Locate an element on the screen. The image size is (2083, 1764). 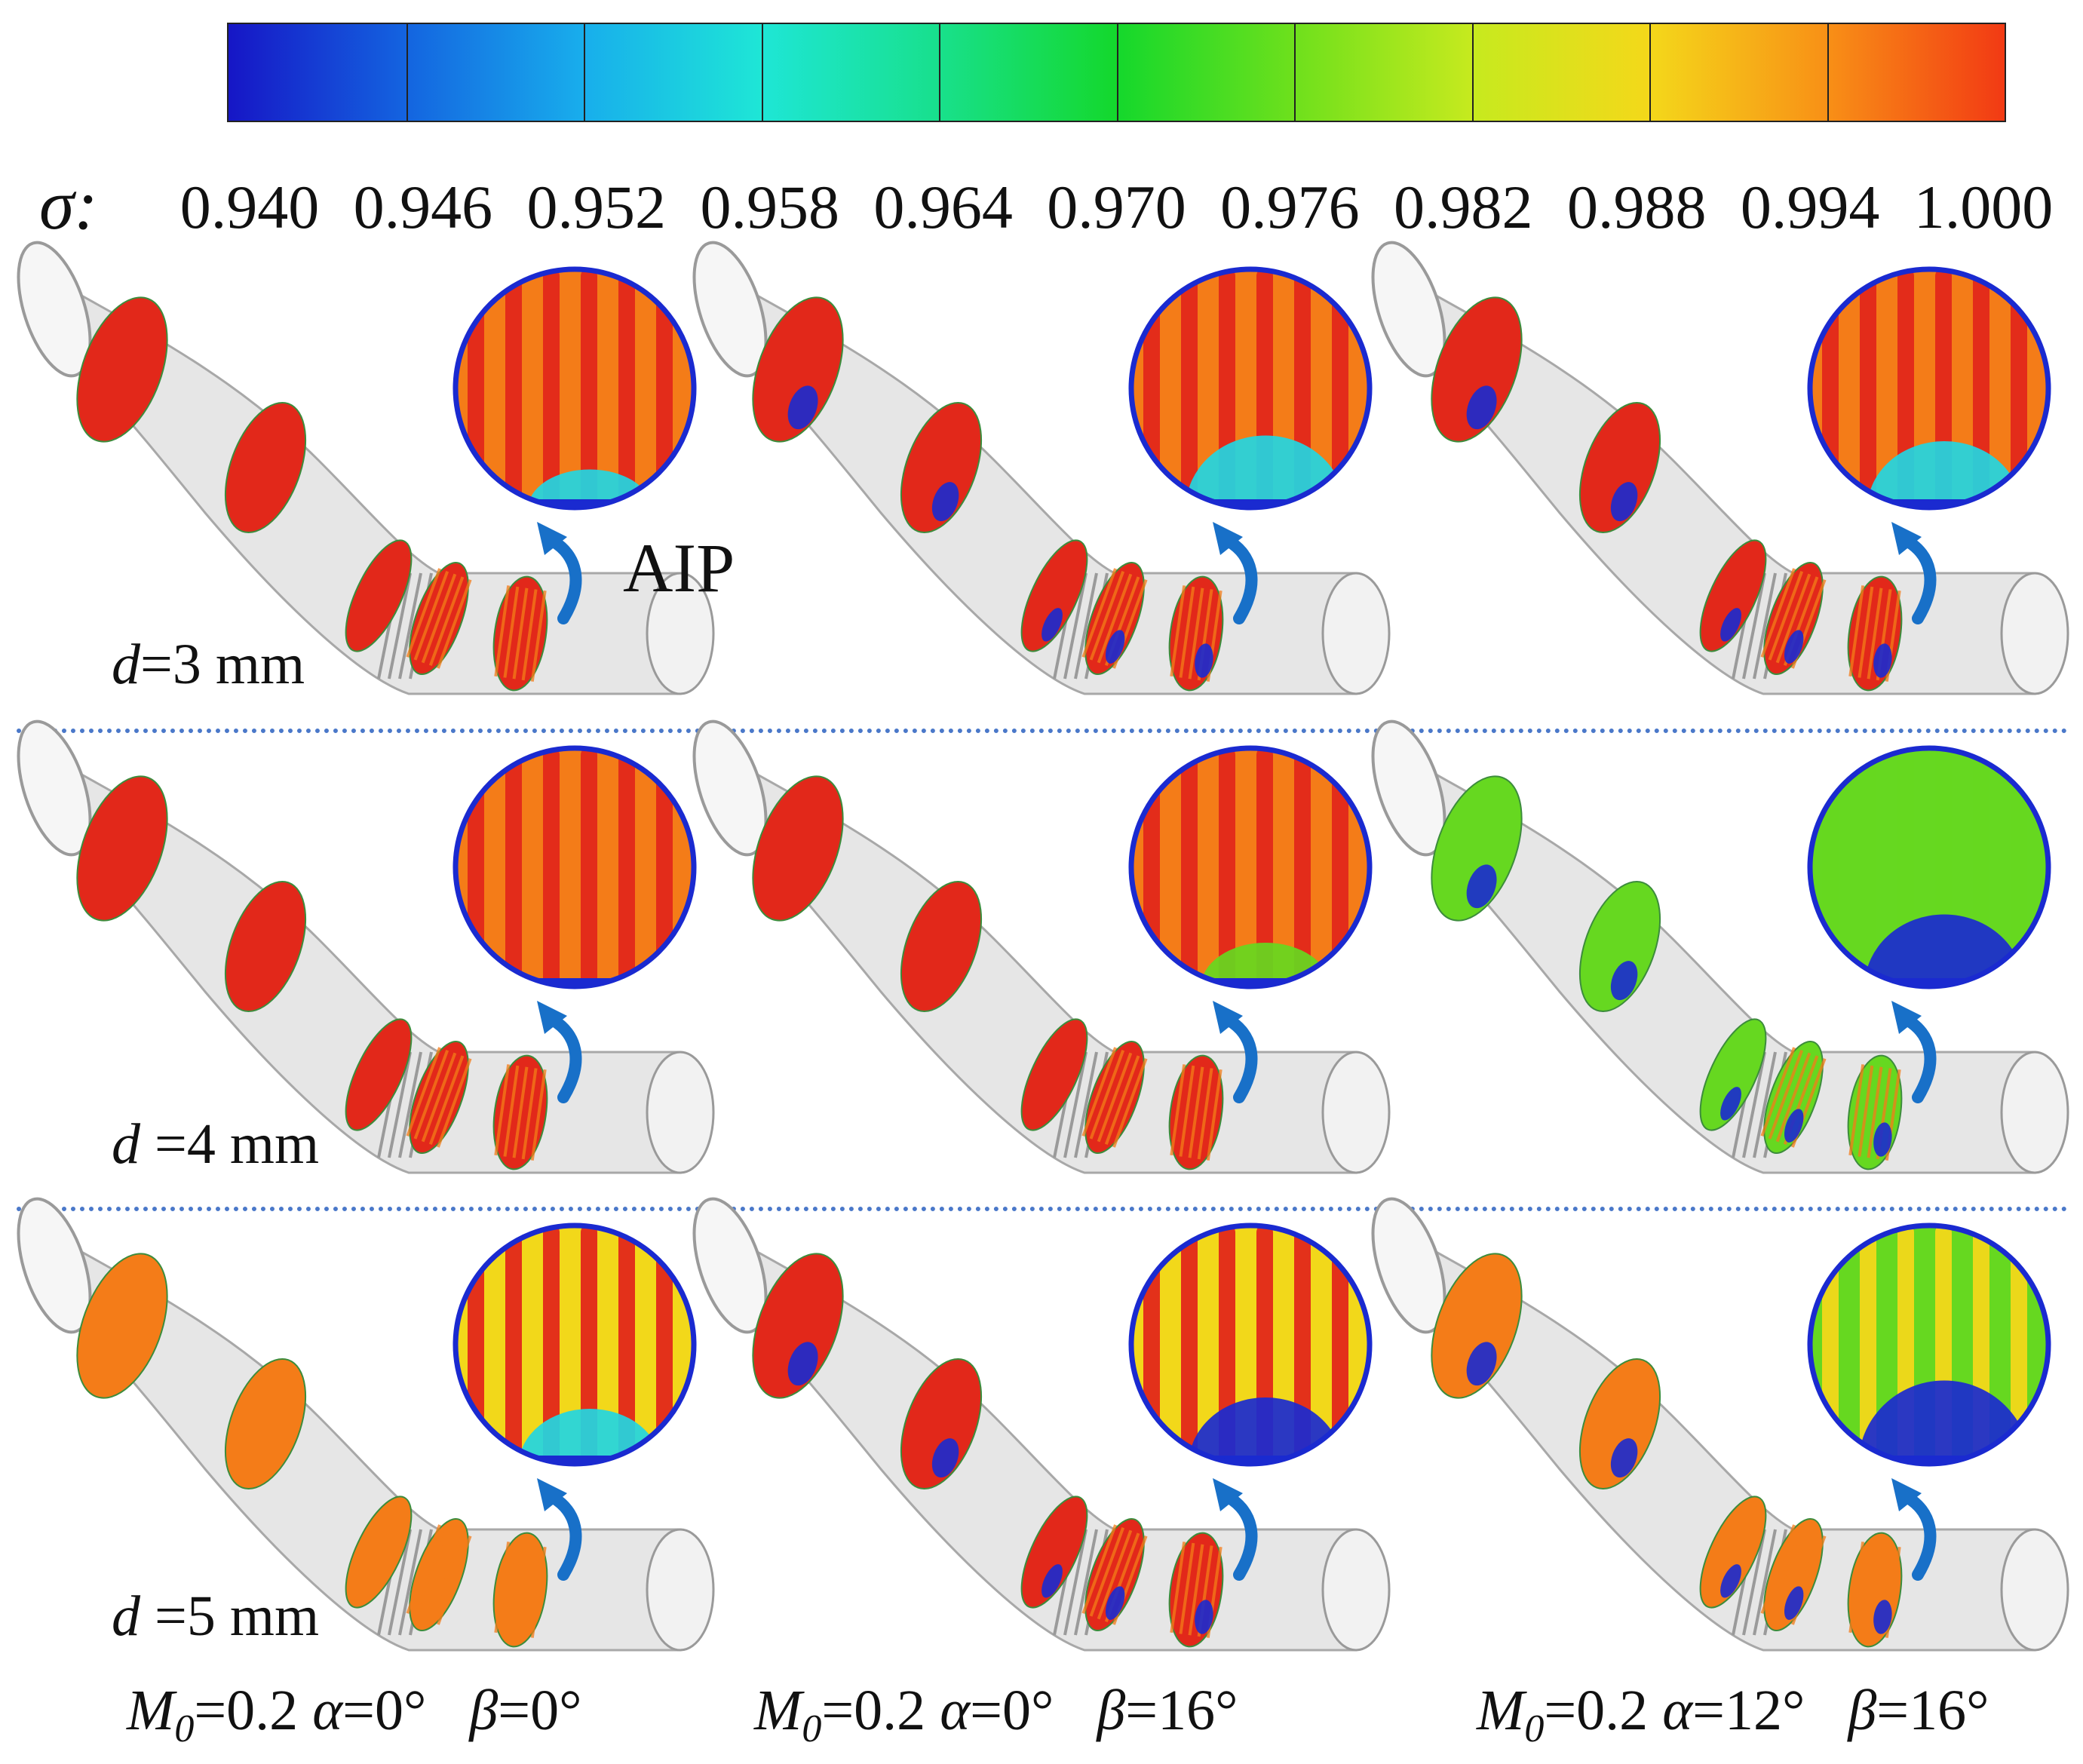
row-label-d5: d =5 mm is located at coordinates (216, 1616).